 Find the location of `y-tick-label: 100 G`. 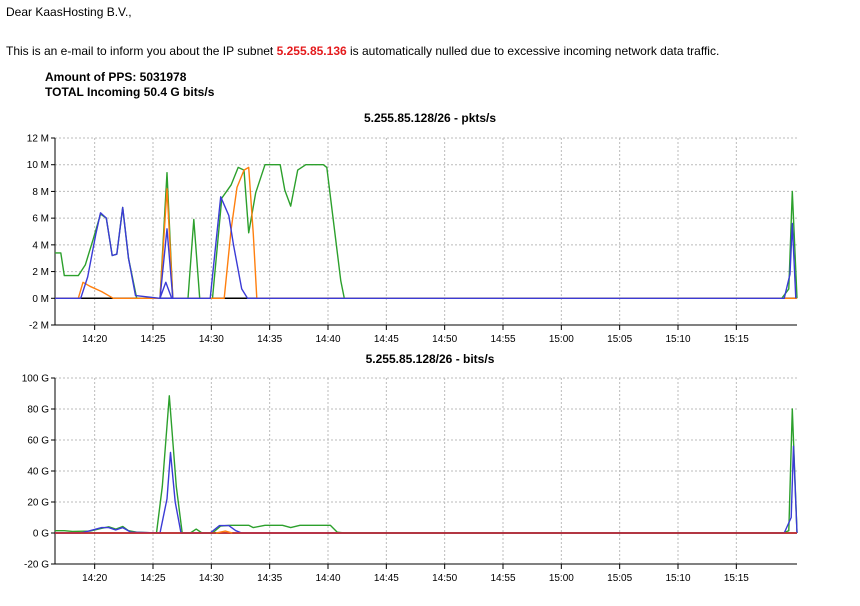

y-tick-label: 100 G is located at coordinates (35, 379).